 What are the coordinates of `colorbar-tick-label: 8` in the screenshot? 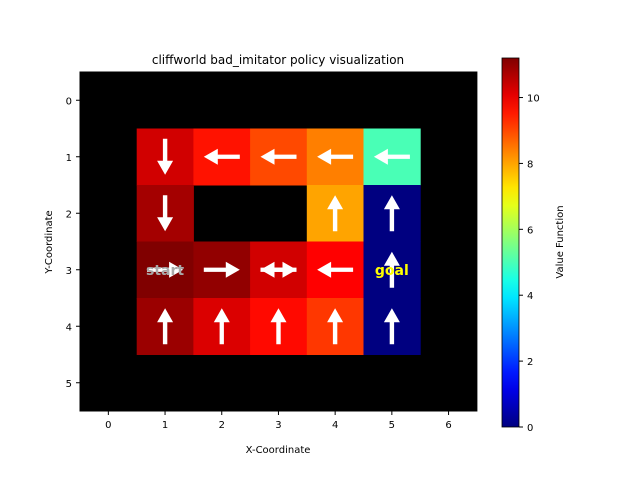 It's located at (530, 164).